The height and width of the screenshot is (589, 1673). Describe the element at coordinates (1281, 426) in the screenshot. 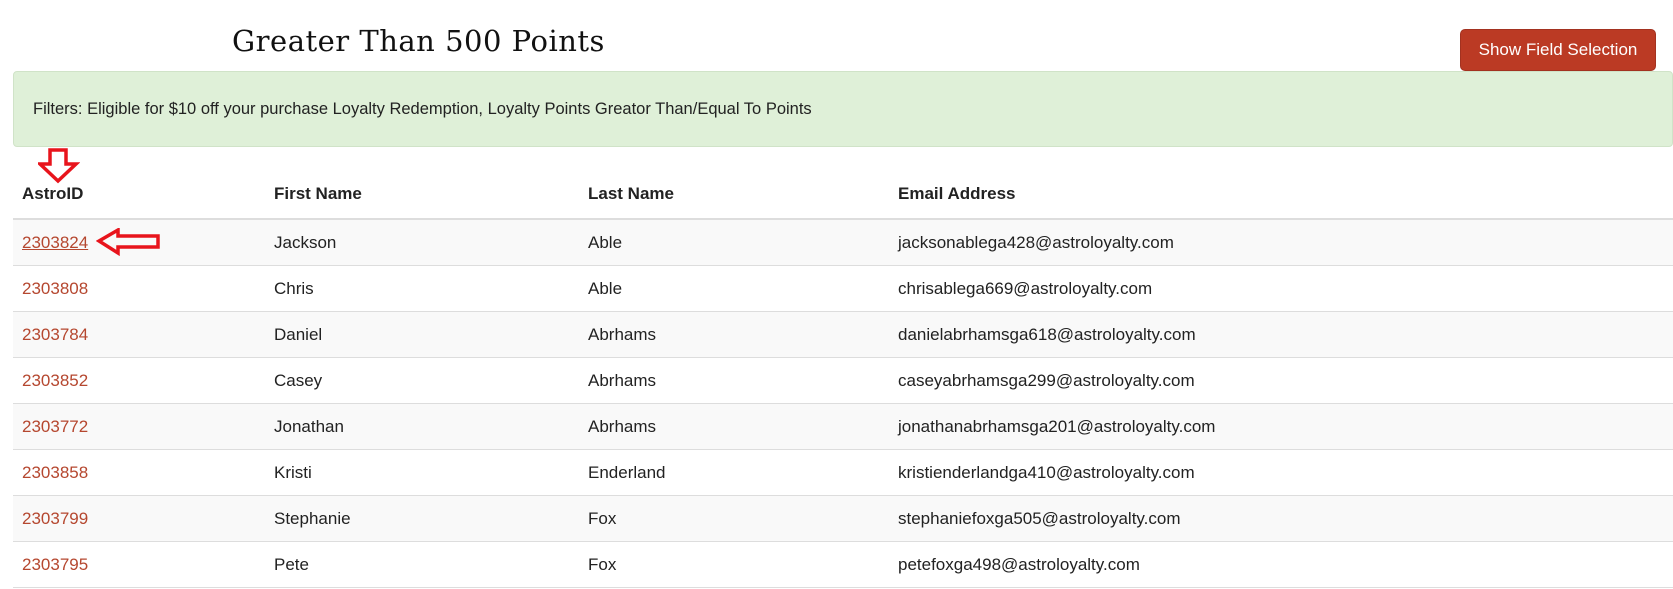

I see `email-cell: jonathanabrhamsga201@astroloyalty.com` at that location.